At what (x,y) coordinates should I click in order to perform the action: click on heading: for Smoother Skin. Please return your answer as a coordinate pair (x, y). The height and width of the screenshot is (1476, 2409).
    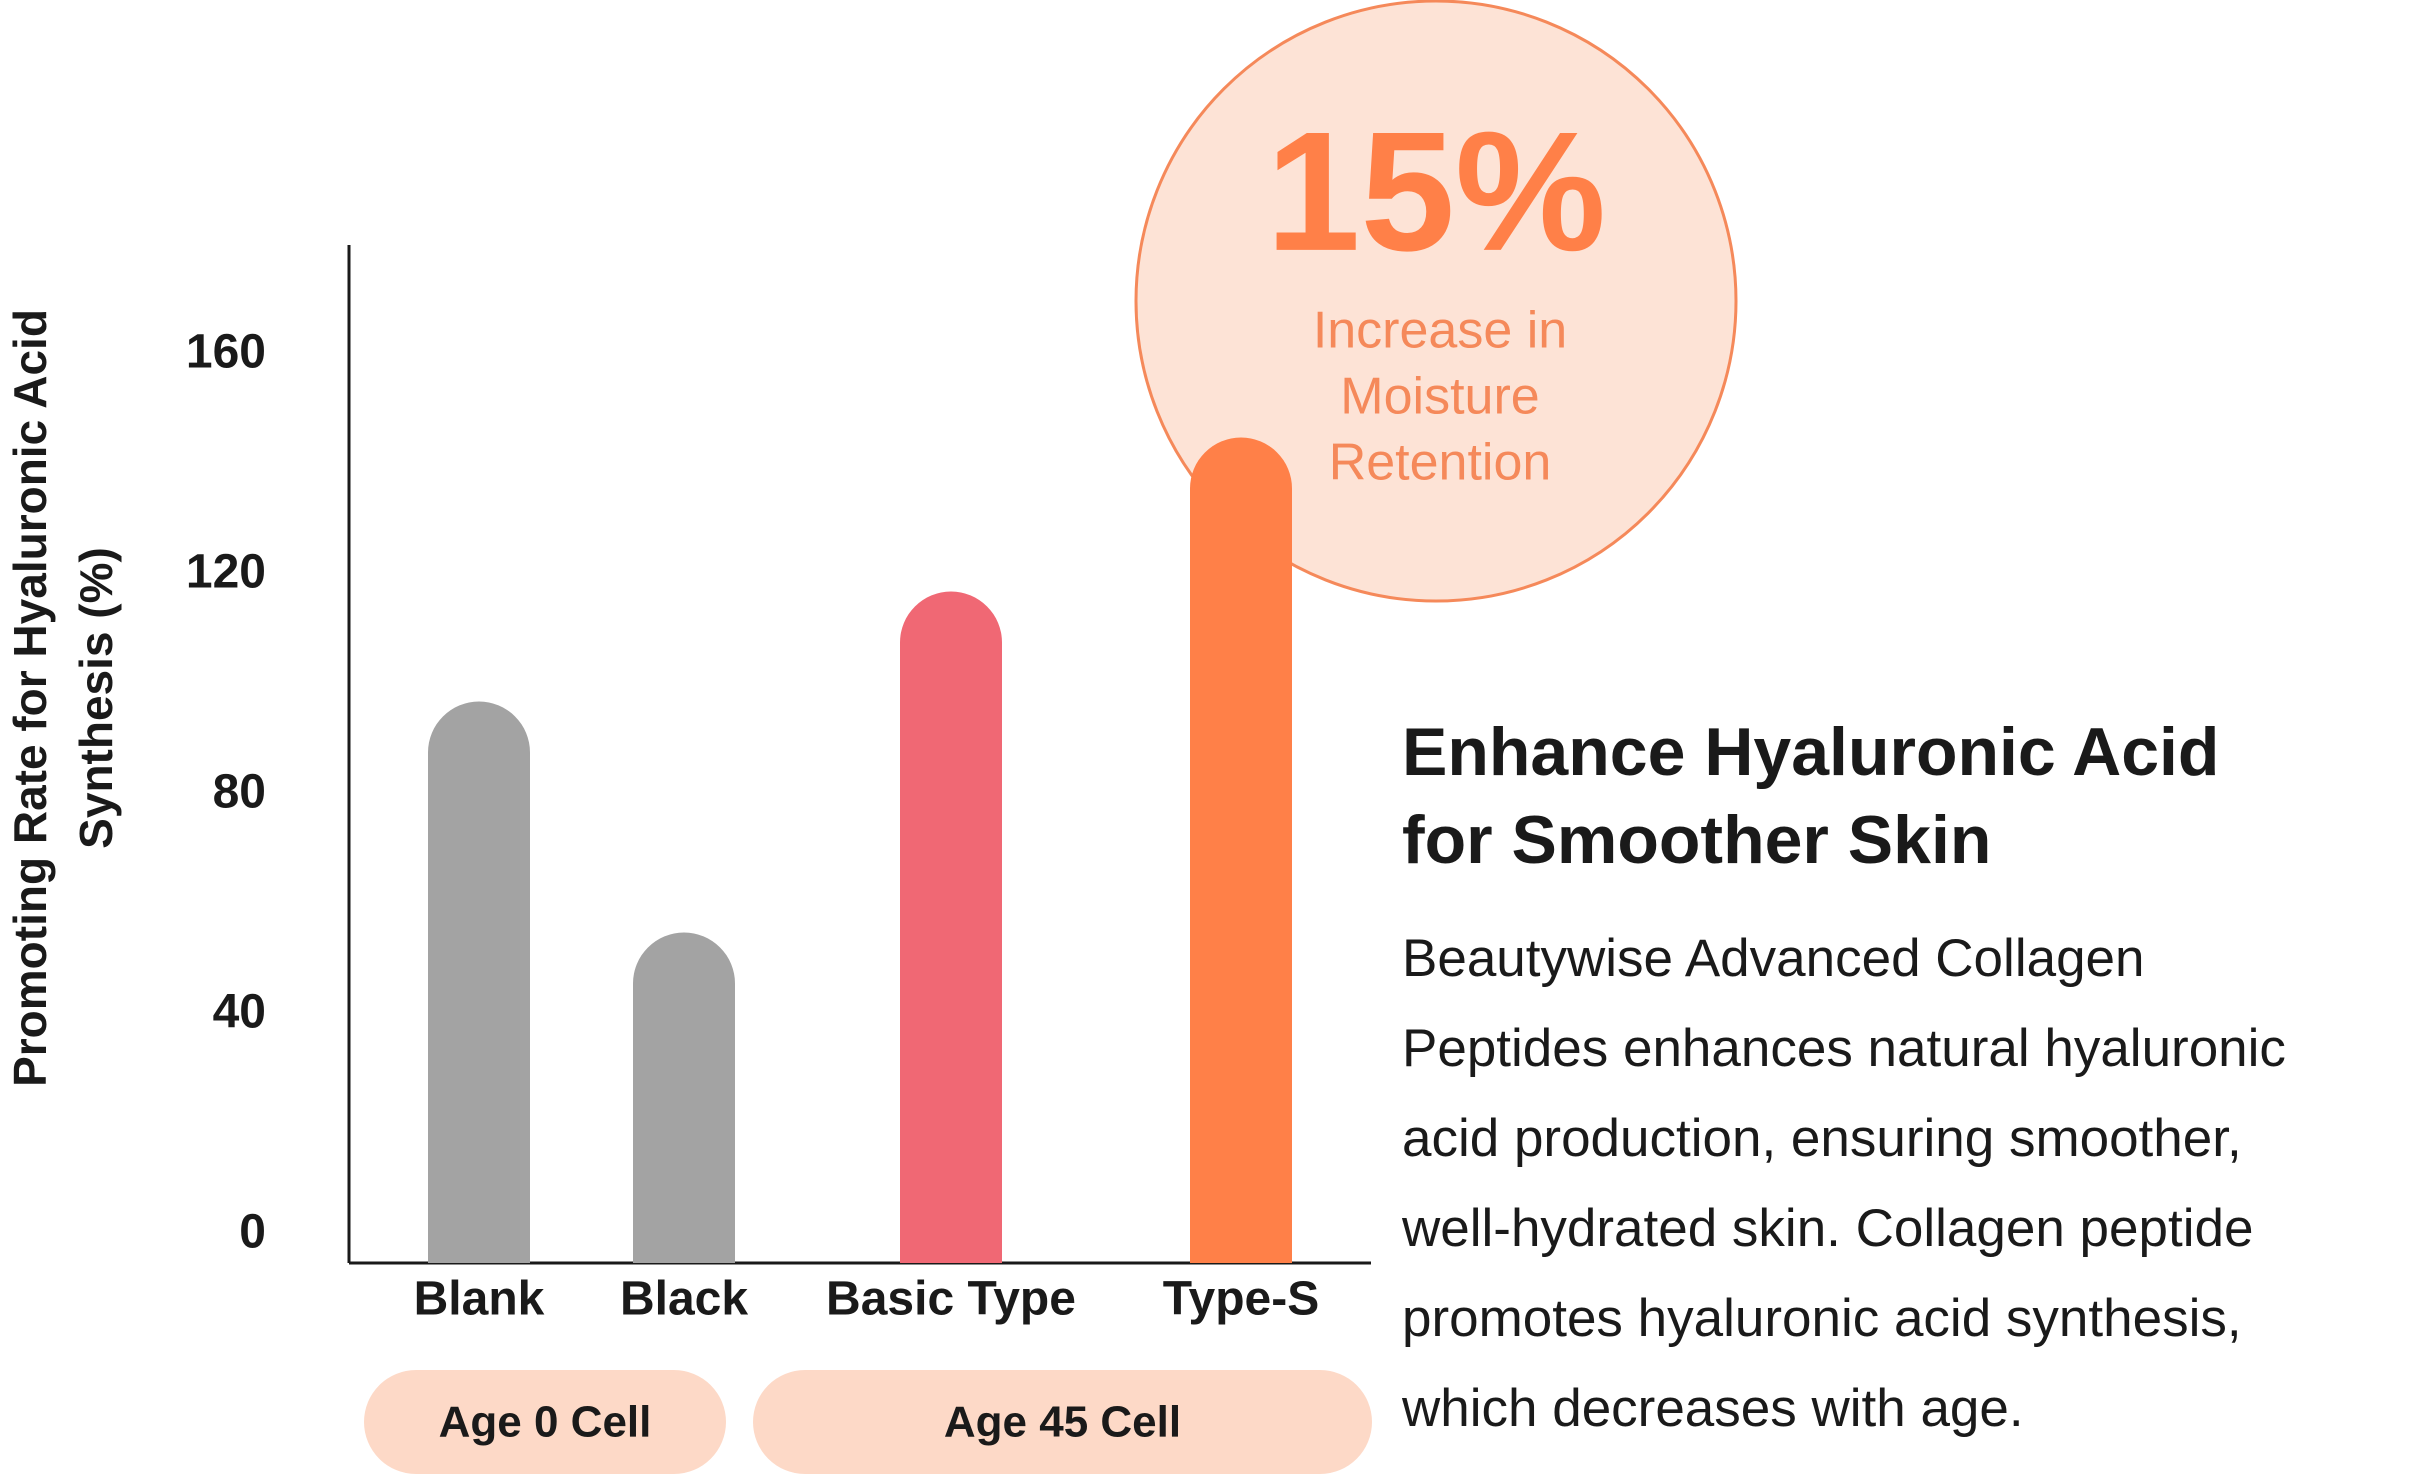
    Looking at the image, I should click on (1696, 840).